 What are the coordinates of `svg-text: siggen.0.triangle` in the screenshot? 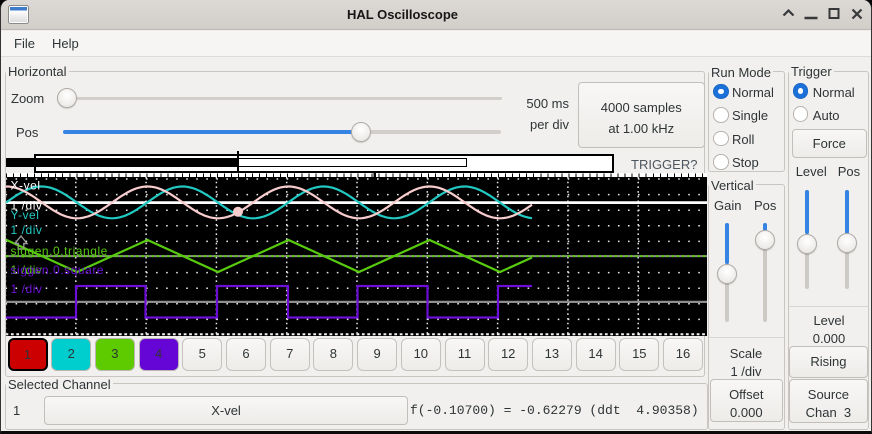 It's located at (59, 251).